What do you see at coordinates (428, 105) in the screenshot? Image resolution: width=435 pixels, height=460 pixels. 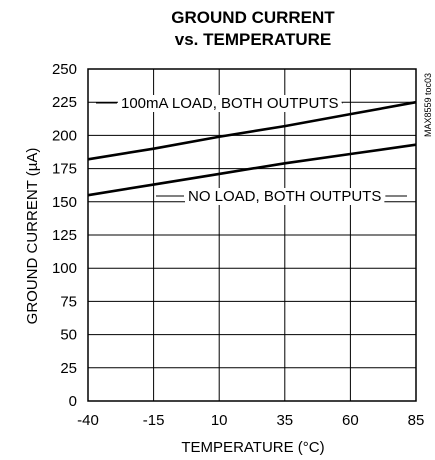 I see `figure-code: MAX8559 toc03` at bounding box center [428, 105].